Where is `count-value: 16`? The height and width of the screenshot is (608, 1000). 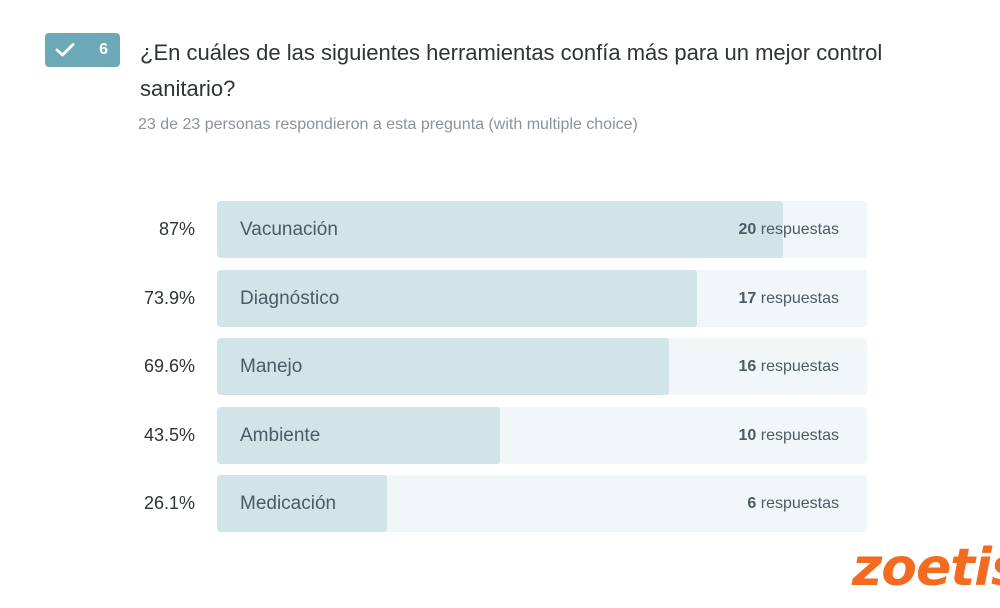
count-value: 16 is located at coordinates (747, 366).